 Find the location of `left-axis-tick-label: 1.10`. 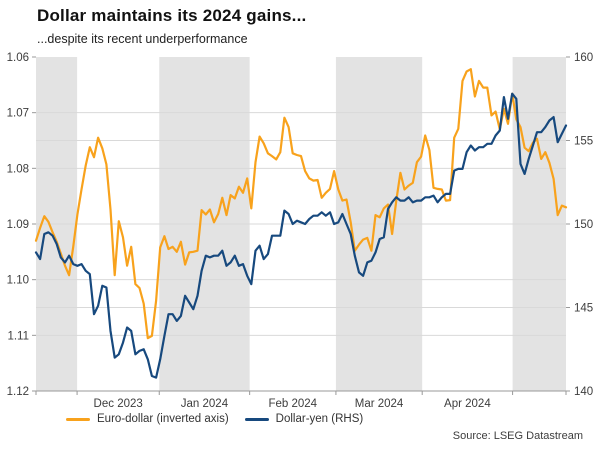

left-axis-tick-label: 1.10 is located at coordinates (18, 281).